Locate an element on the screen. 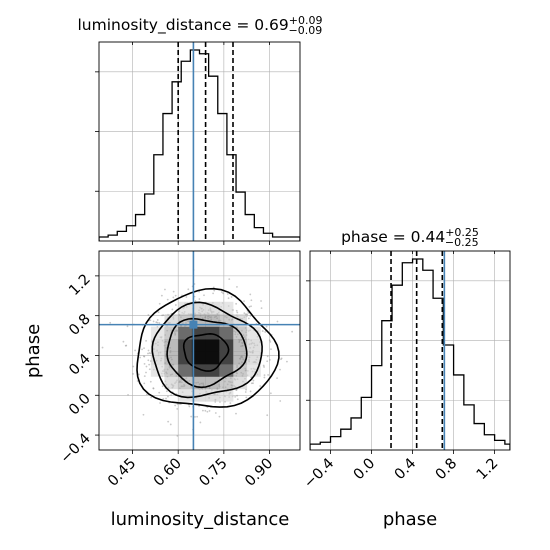 The width and height of the screenshot is (550, 550). x-tick-label: 0.45 is located at coordinates (122, 473).